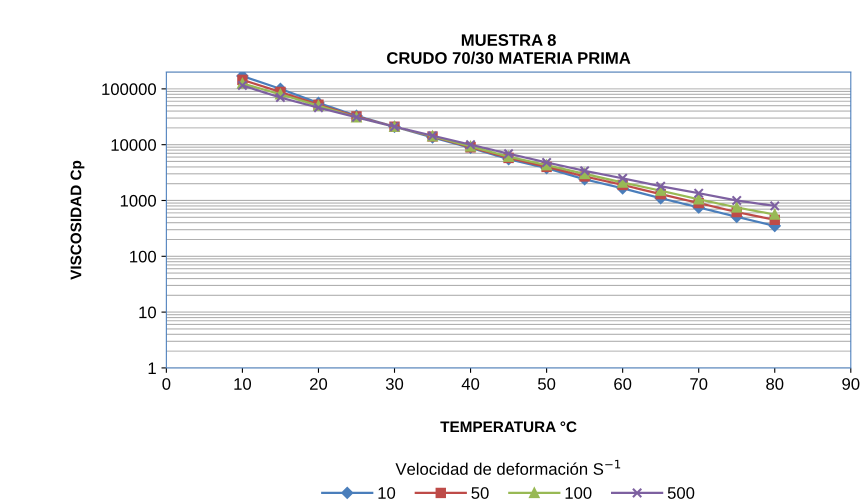  What do you see at coordinates (143, 256) in the screenshot?
I see `y-tick-label: 100` at bounding box center [143, 256].